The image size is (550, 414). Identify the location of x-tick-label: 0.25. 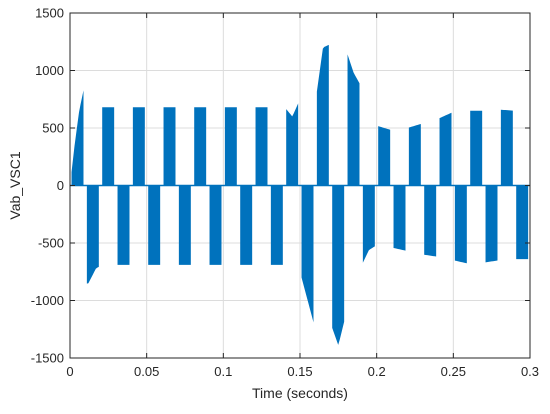
(453, 371).